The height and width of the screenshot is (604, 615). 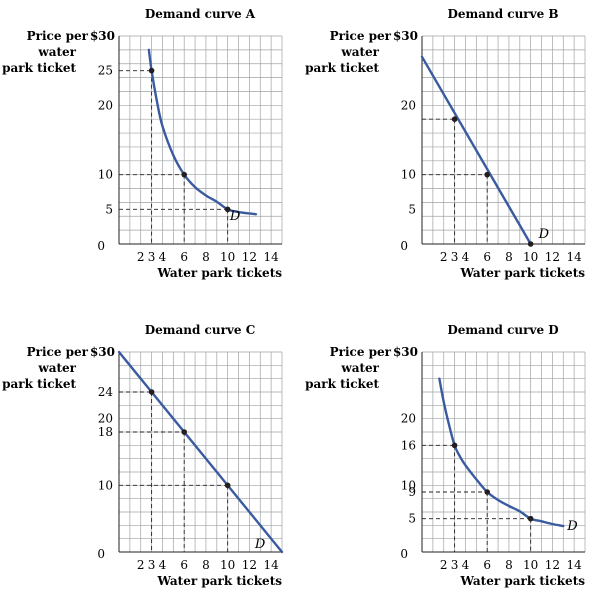 What do you see at coordinates (502, 14) in the screenshot?
I see `chart-title: Demand curve B` at bounding box center [502, 14].